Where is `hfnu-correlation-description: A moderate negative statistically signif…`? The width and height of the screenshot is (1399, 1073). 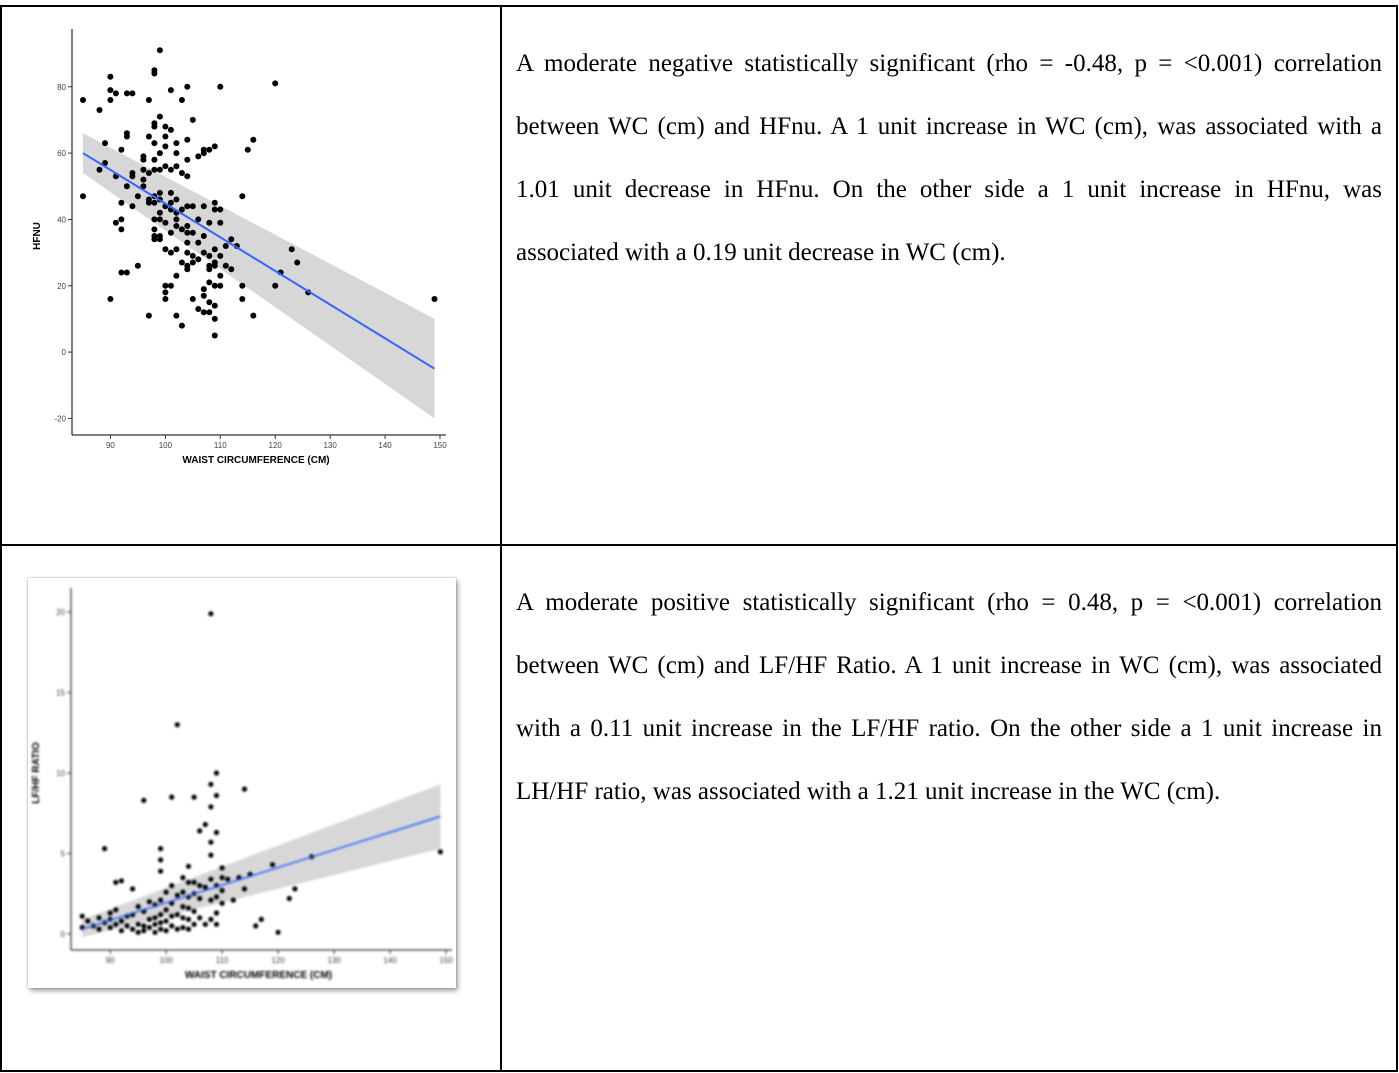 hfnu-correlation-description: A moderate negative statistically signif… is located at coordinates (949, 158).